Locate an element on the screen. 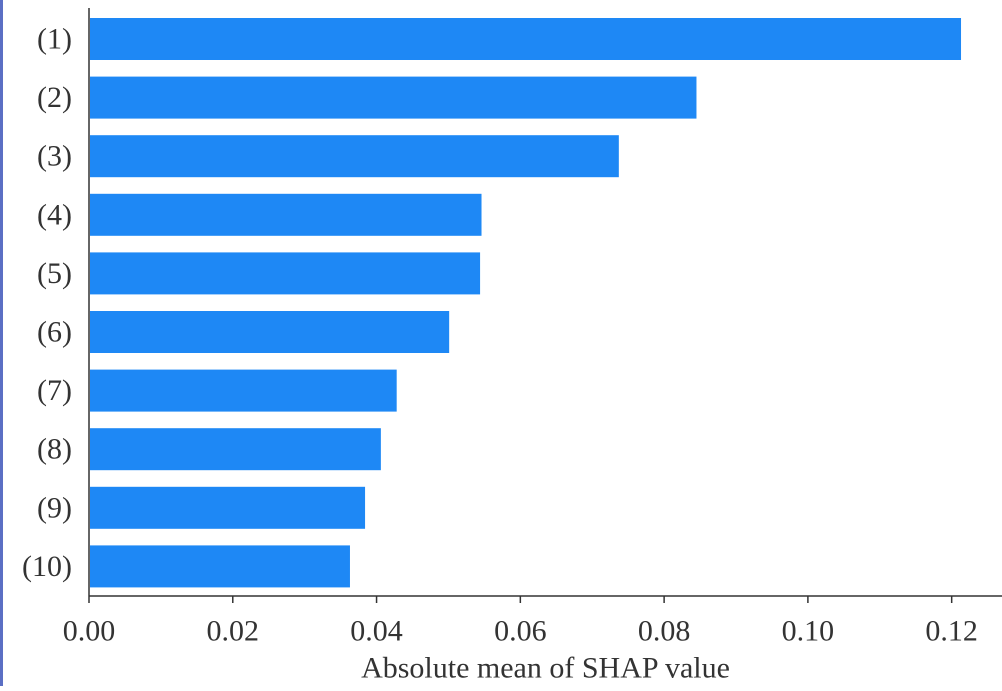  y-tick-label-7: (7) is located at coordinates (54, 390).